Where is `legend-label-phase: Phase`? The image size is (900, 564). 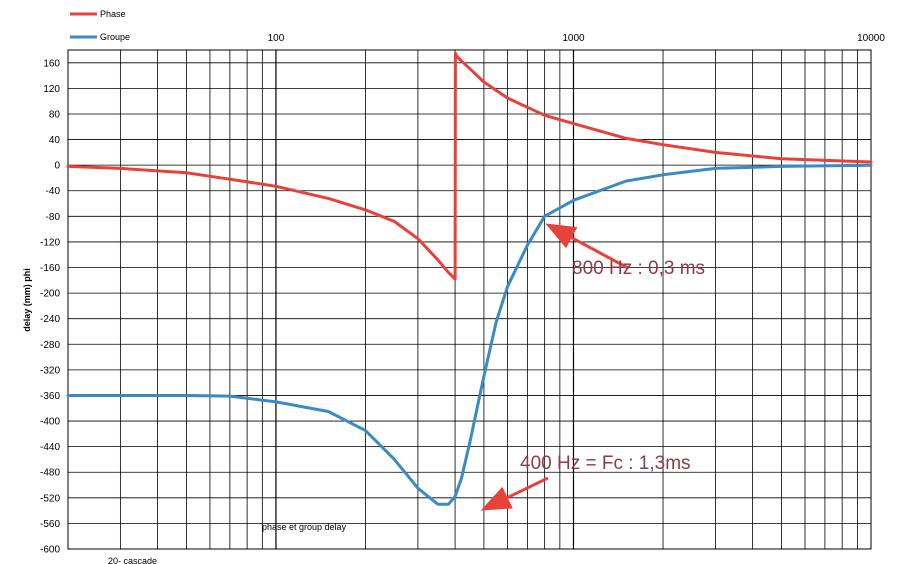 legend-label-phase: Phase is located at coordinates (113, 14).